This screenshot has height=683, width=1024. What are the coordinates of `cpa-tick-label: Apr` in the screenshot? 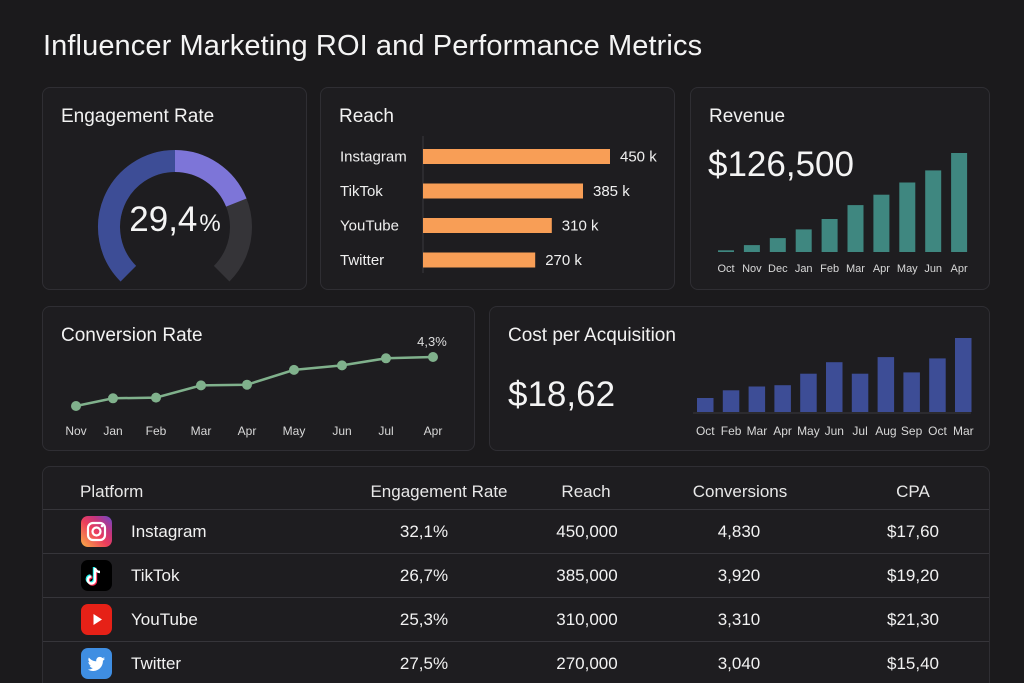 It's located at (782, 431).